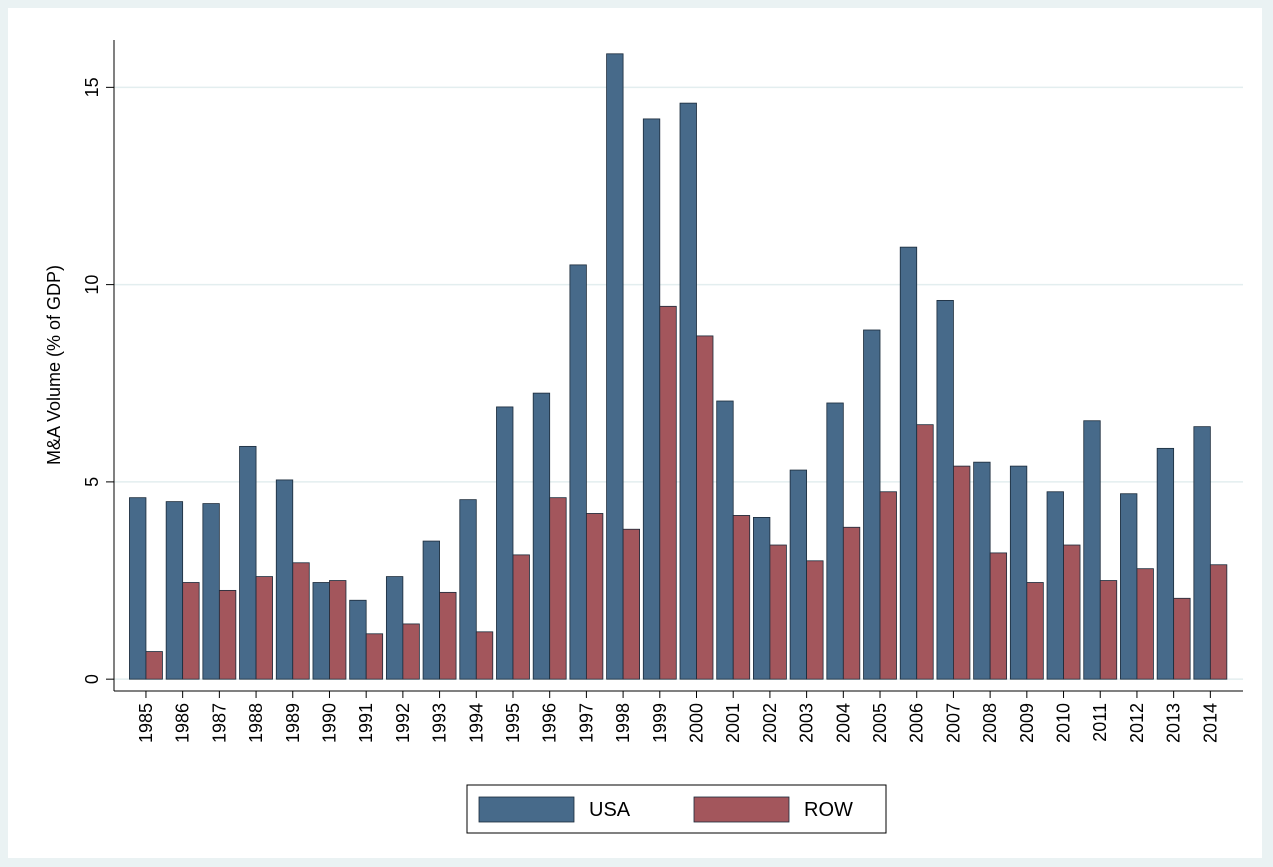 The image size is (1273, 867). What do you see at coordinates (586, 723) in the screenshot?
I see `x-tick-label: 1997` at bounding box center [586, 723].